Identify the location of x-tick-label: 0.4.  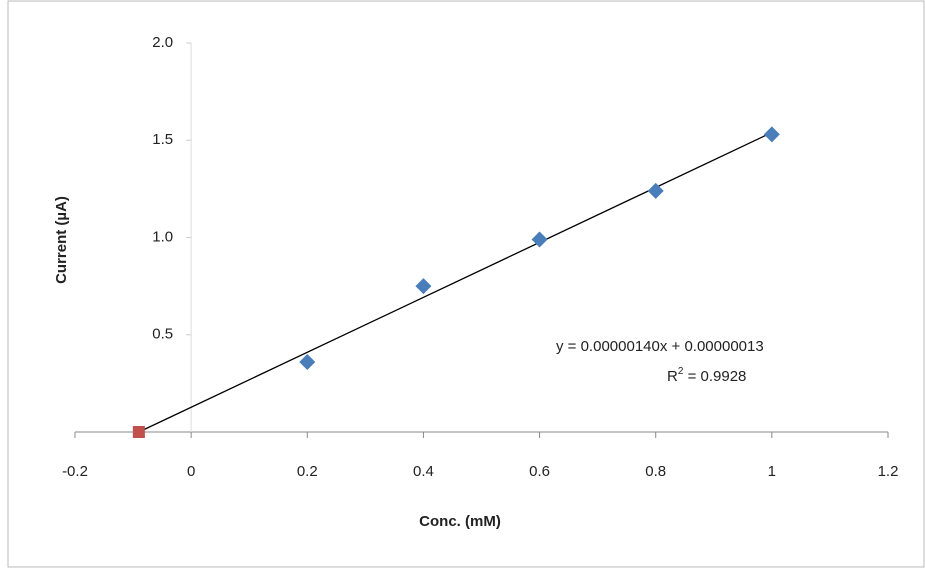
(423, 471).